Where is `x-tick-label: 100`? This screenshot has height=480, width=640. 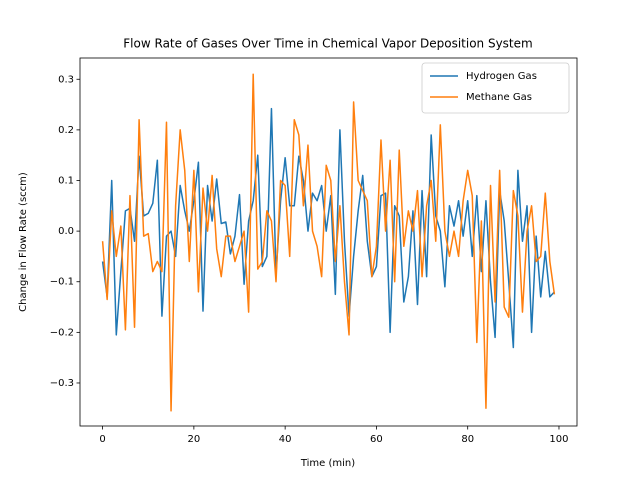
x-tick-label: 100 is located at coordinates (558, 439).